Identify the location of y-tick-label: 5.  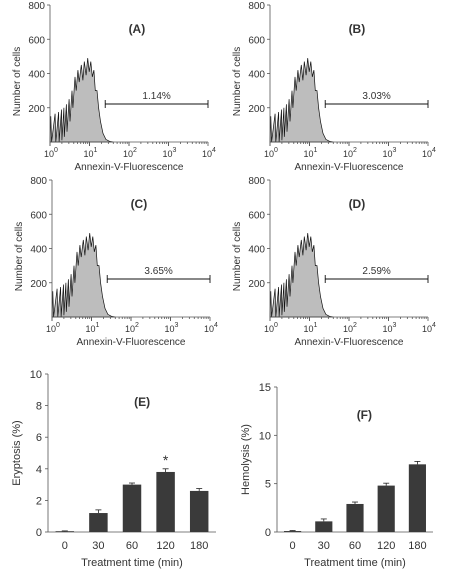
(268, 485).